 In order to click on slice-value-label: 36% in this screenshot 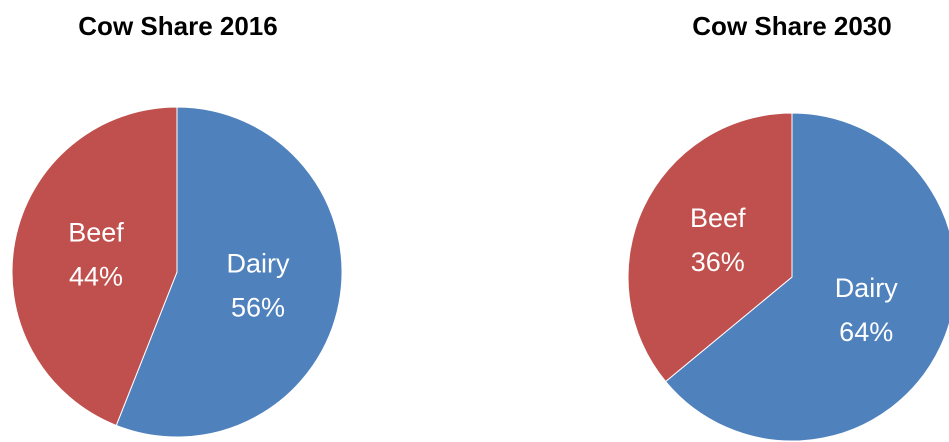, I will do `click(718, 262)`.